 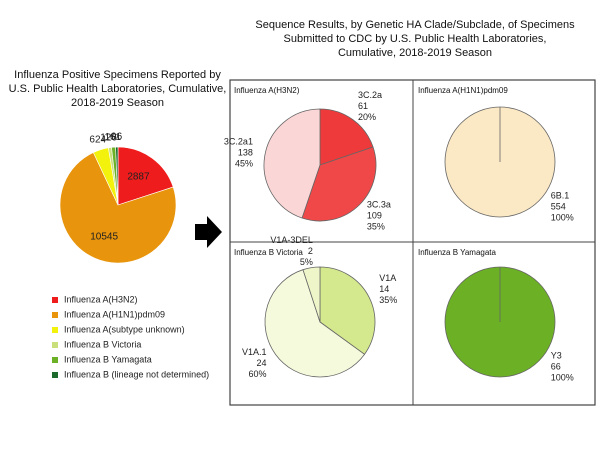 I want to click on chart-title: Influenza A(H1N1)pdm09, so click(x=463, y=90).